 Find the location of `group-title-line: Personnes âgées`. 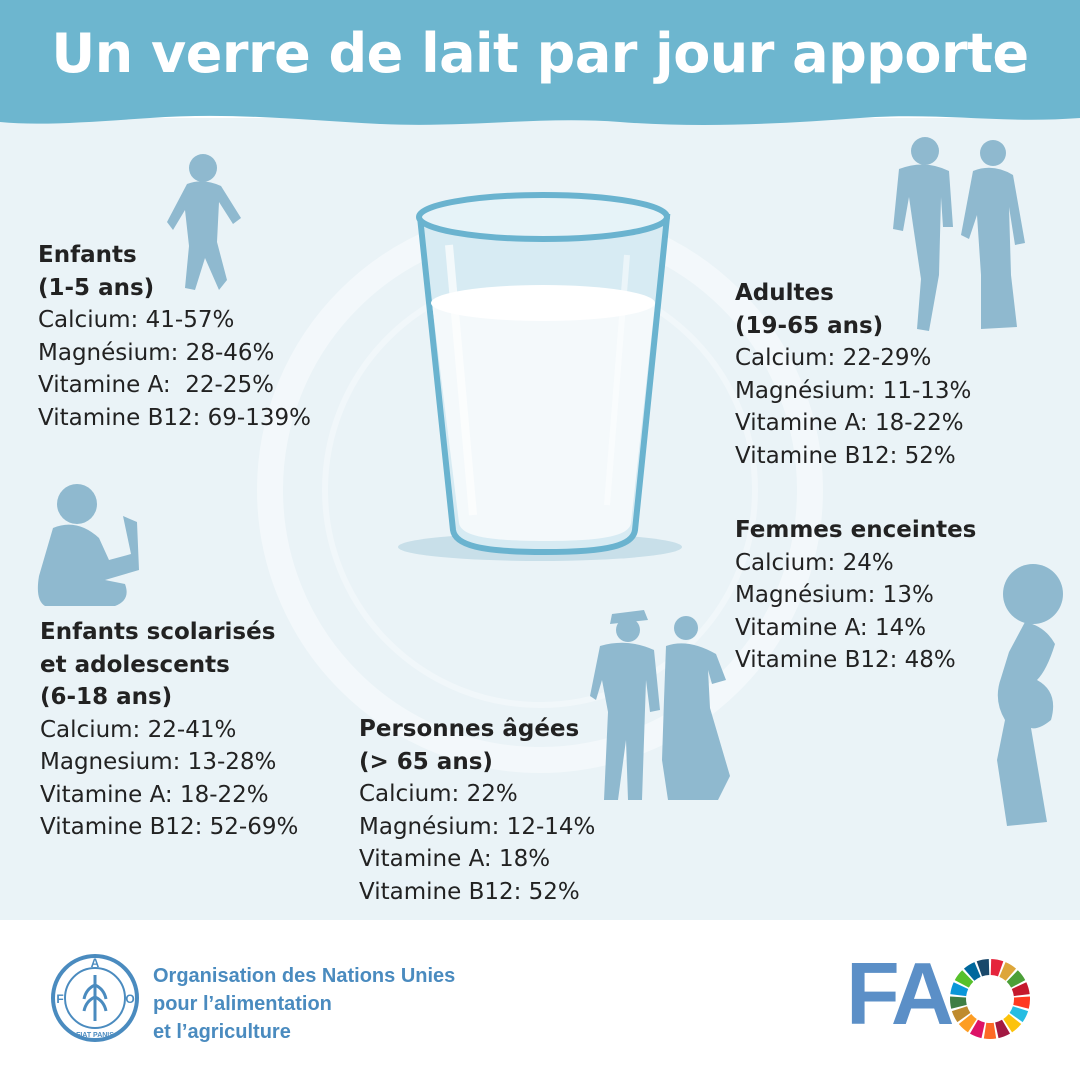

group-title-line: Personnes âgées is located at coordinates (469, 729).